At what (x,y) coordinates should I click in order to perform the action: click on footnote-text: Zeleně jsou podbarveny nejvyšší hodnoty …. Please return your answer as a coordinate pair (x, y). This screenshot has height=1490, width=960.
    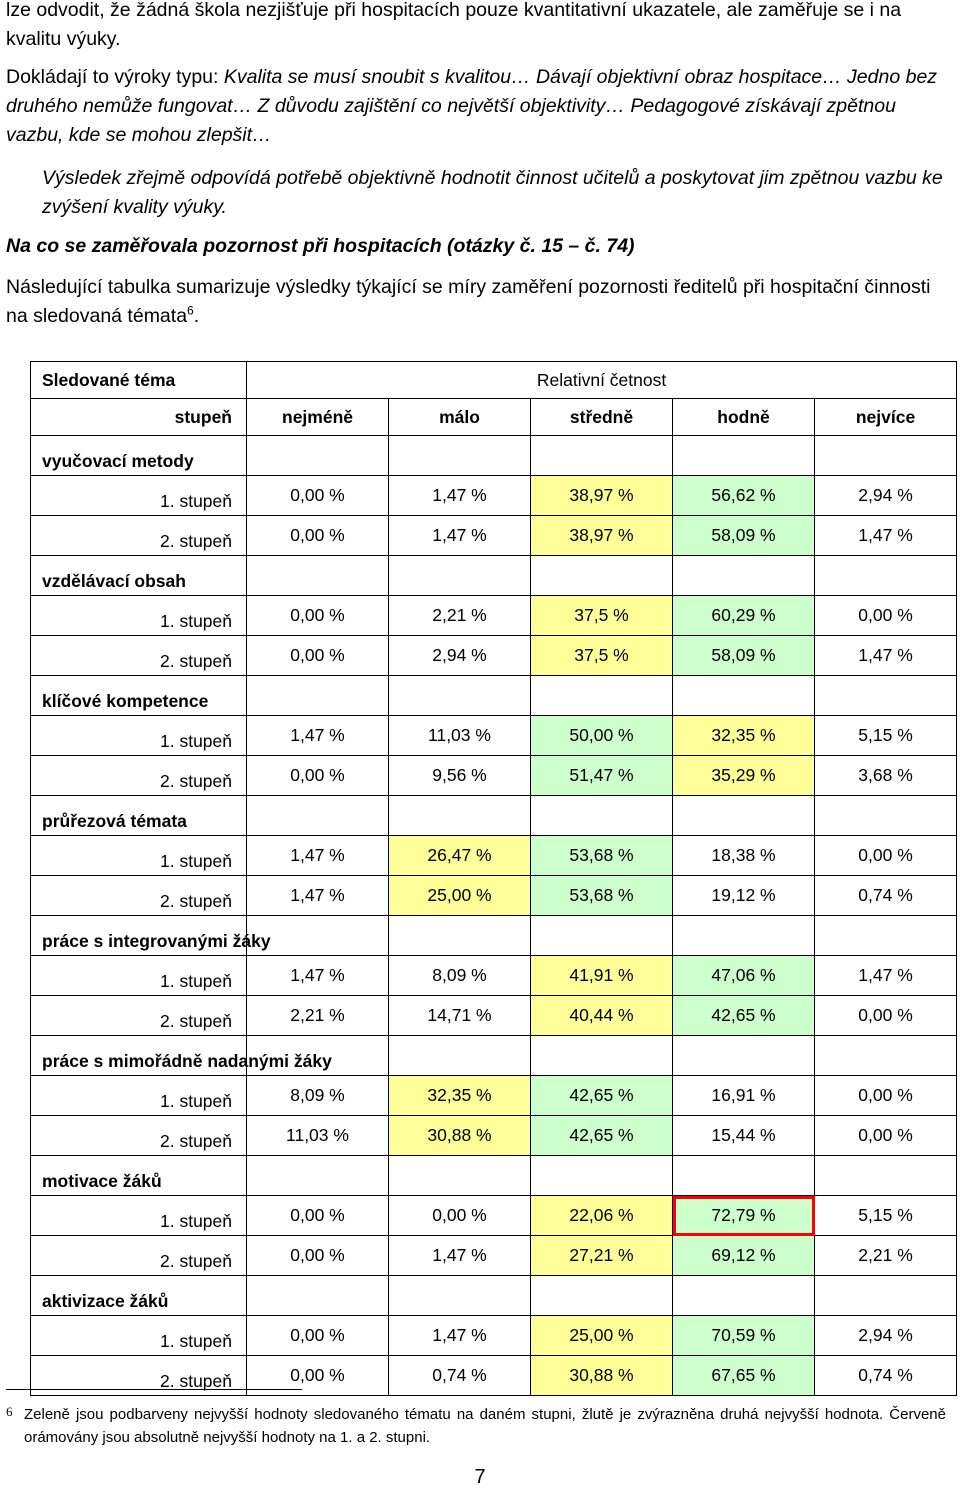
    Looking at the image, I should click on (485, 1426).